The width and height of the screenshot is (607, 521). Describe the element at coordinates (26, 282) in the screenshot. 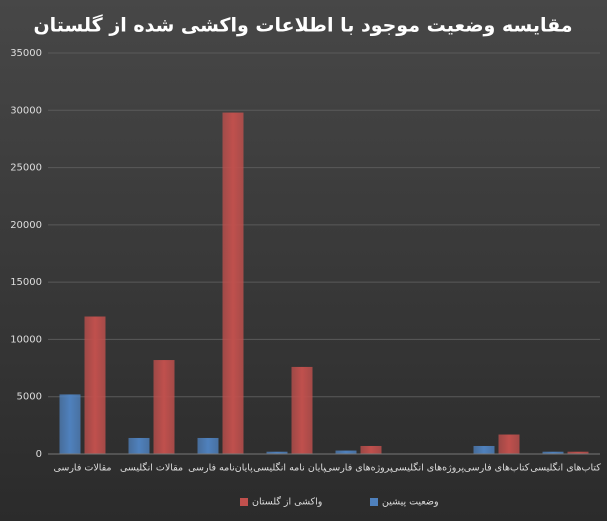

I see `y-tick-label: 15000` at that location.